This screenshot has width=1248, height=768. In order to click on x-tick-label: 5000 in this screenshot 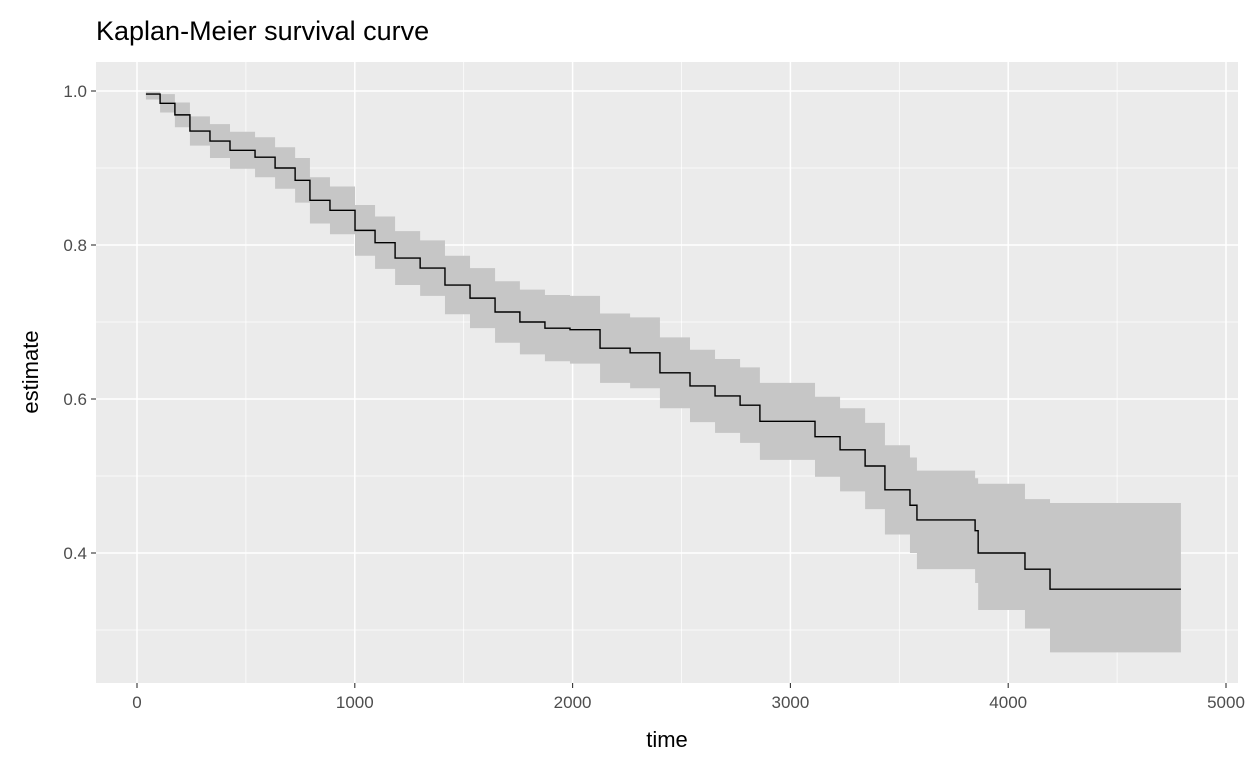, I will do `click(1226, 702)`.